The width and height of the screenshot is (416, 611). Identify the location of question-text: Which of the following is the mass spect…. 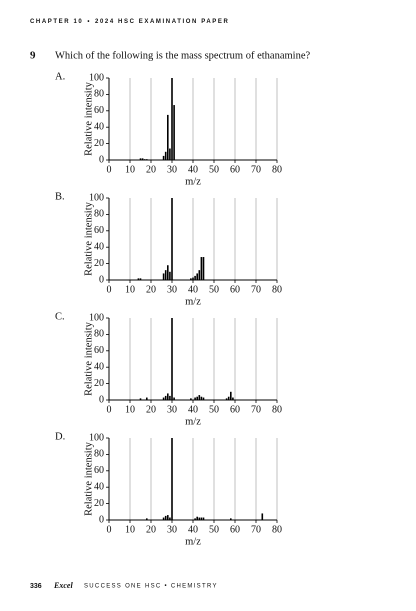
(182, 55).